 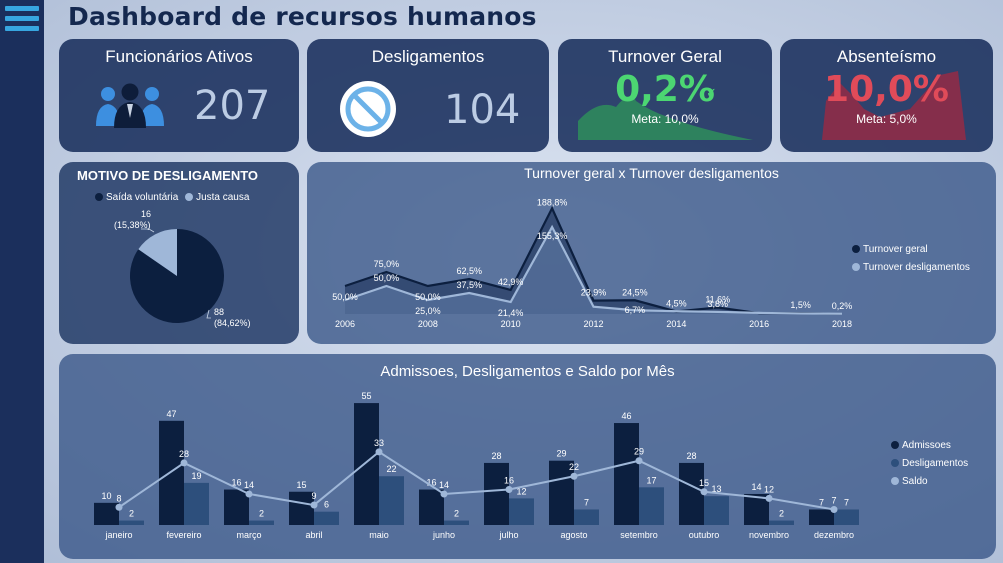 I want to click on x-tick-label: 2018, so click(x=842, y=324).